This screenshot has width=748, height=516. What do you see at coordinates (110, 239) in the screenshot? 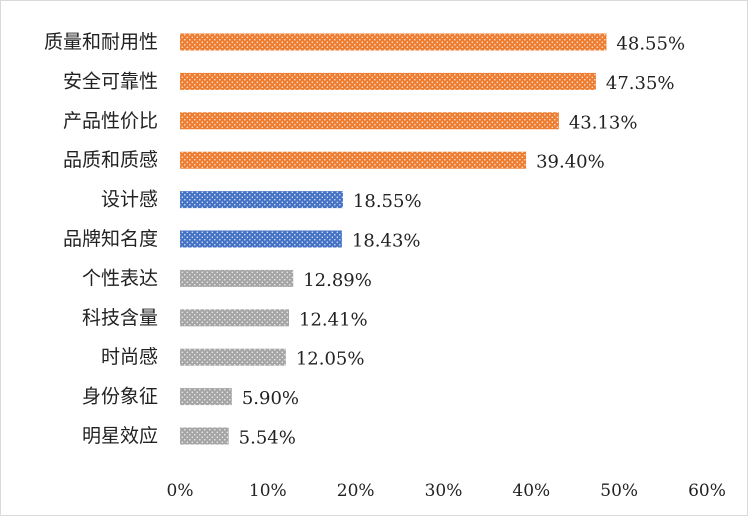
I see `category-label: 品牌知名度` at bounding box center [110, 239].